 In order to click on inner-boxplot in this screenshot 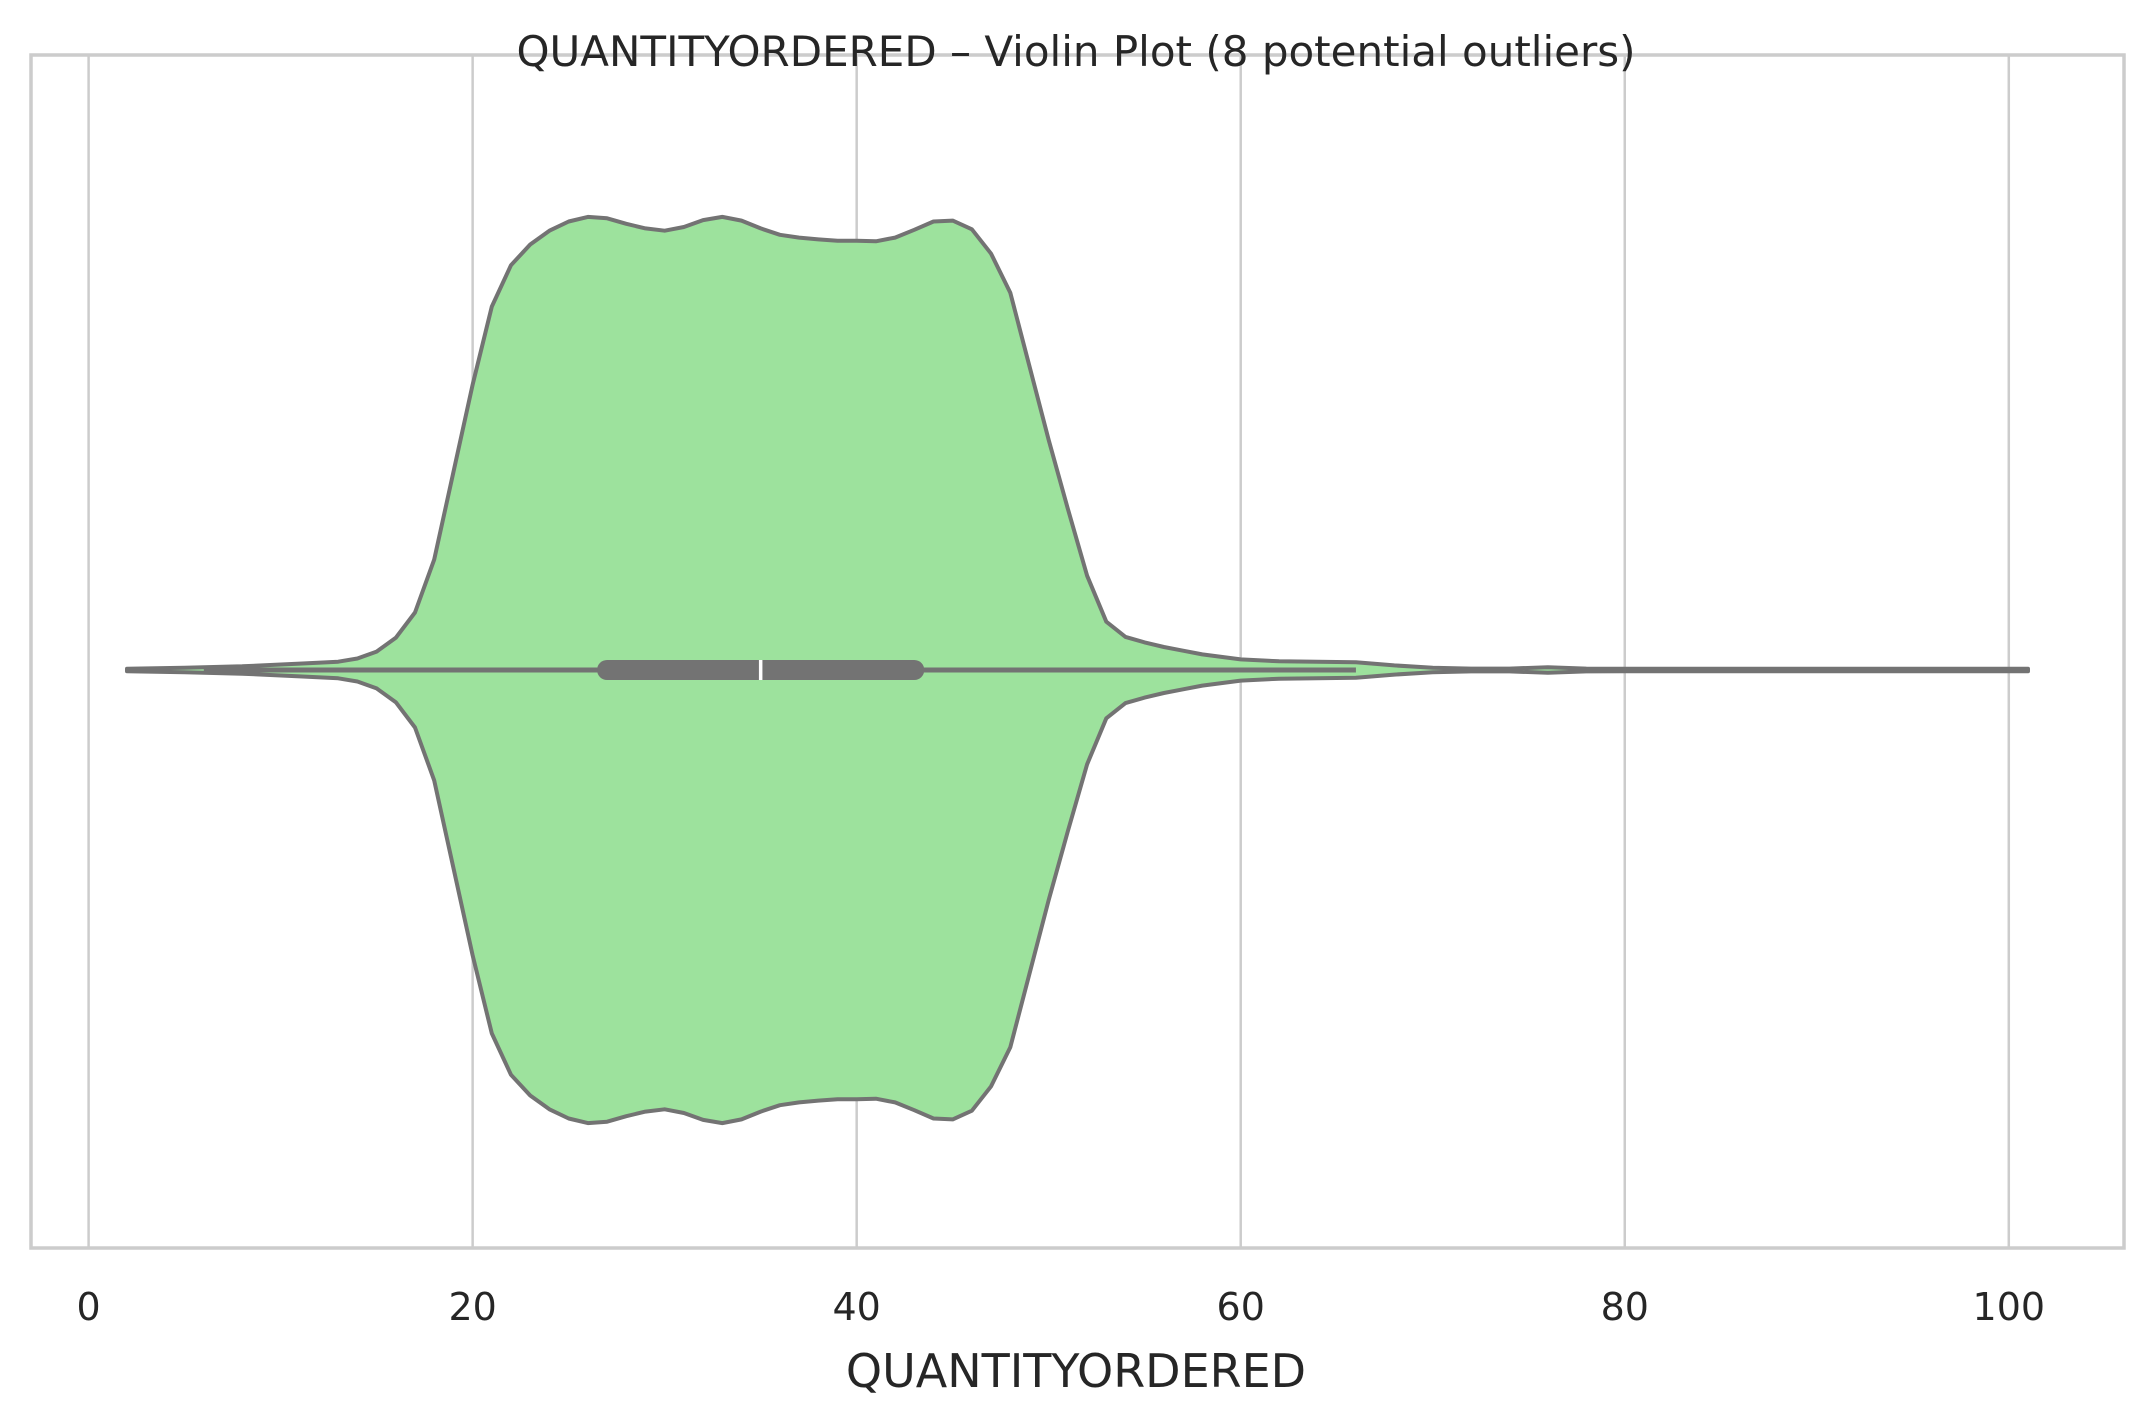, I will do `click(779, 670)`.